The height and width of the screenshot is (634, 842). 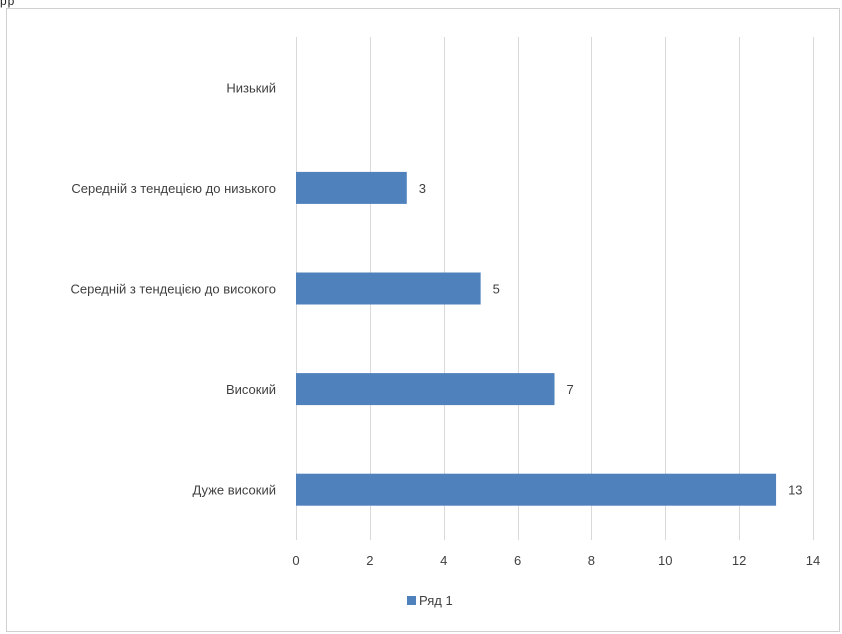 I want to click on category-label-2: Середній з тендецією до високого, so click(x=173, y=289).